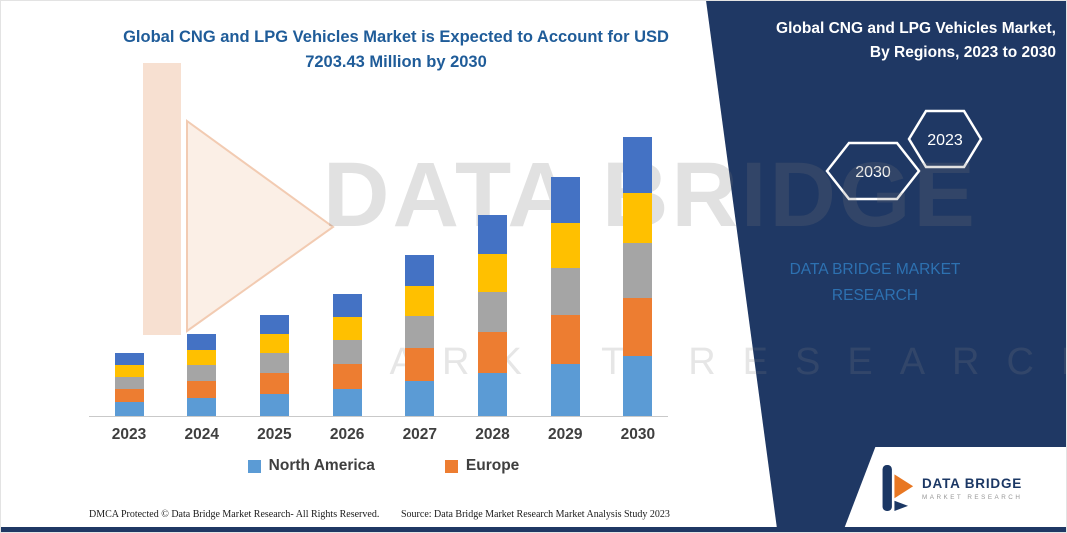  What do you see at coordinates (875, 295) in the screenshot?
I see `panel-brand-watermark-line2: RESEARCH` at bounding box center [875, 295].